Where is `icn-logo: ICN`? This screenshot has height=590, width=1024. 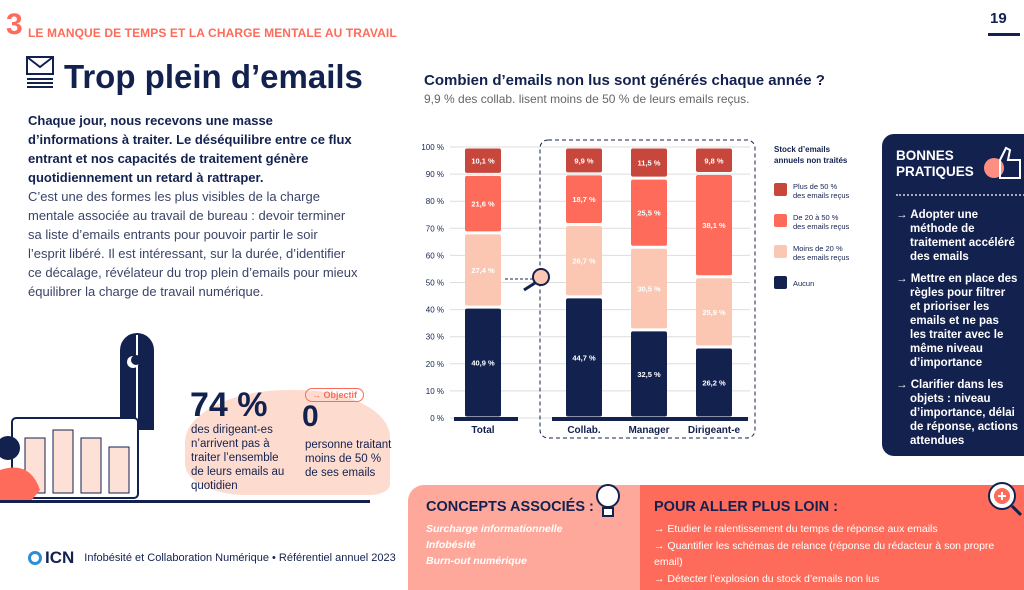 icn-logo: ICN is located at coordinates (51, 558).